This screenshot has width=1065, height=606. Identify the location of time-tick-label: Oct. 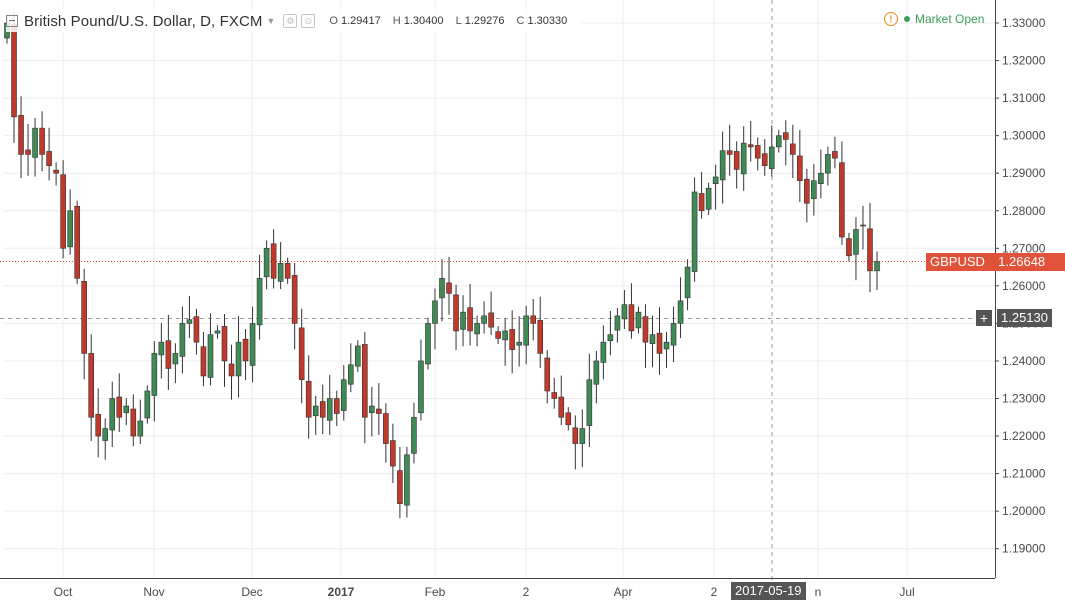
(63, 592).